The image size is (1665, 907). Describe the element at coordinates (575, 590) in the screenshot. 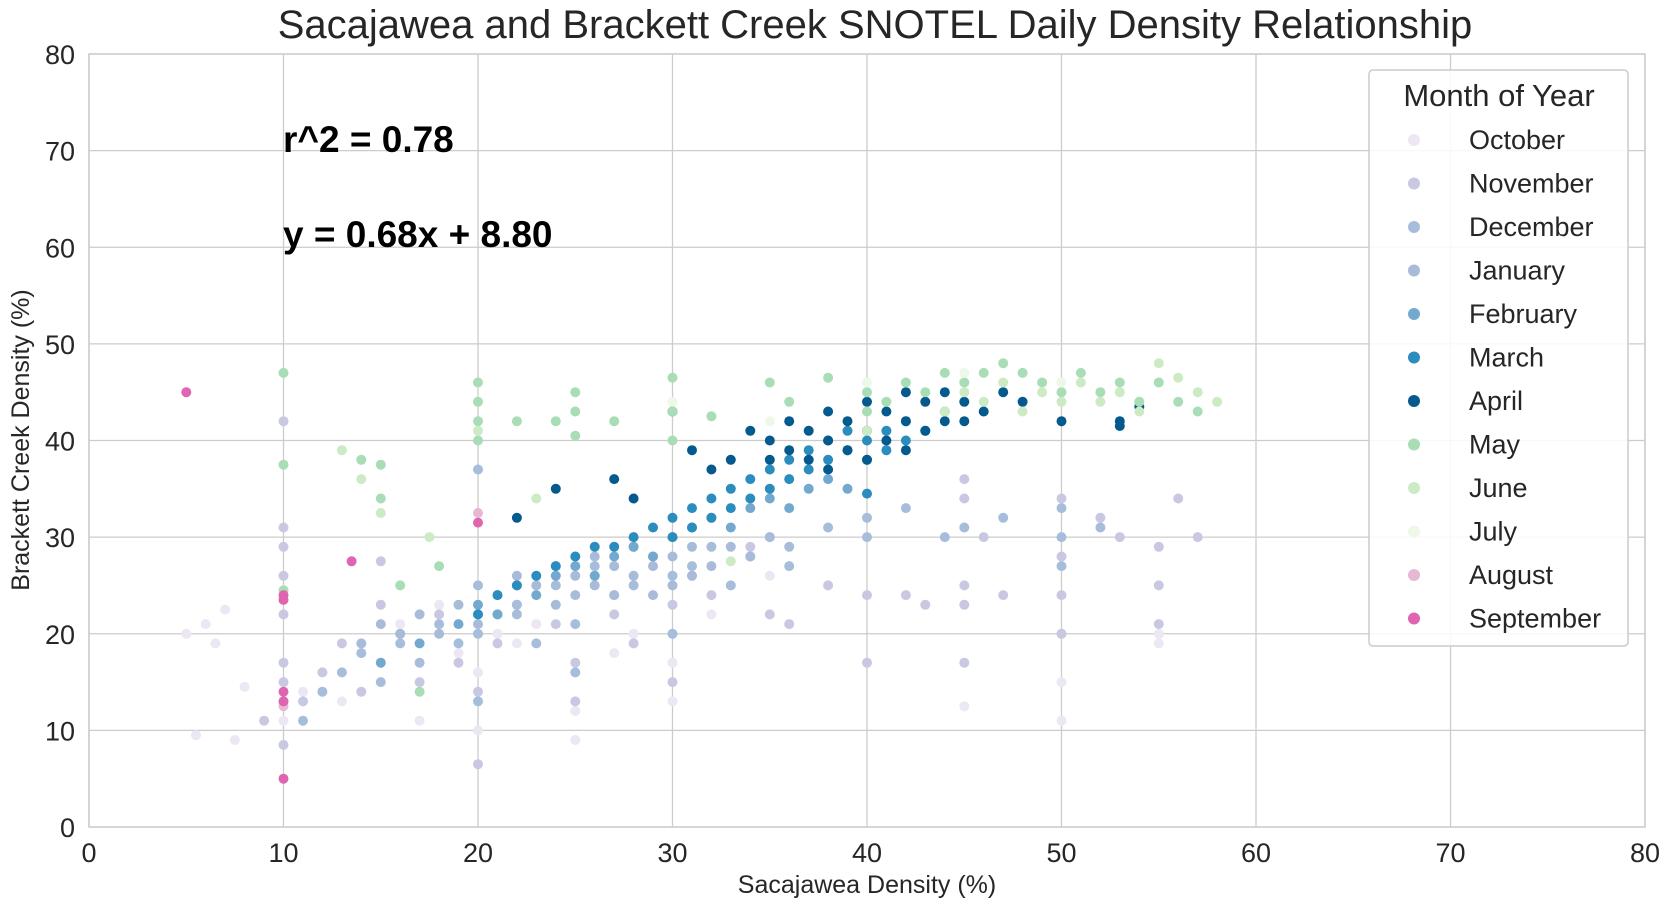

I see `series-january` at that location.